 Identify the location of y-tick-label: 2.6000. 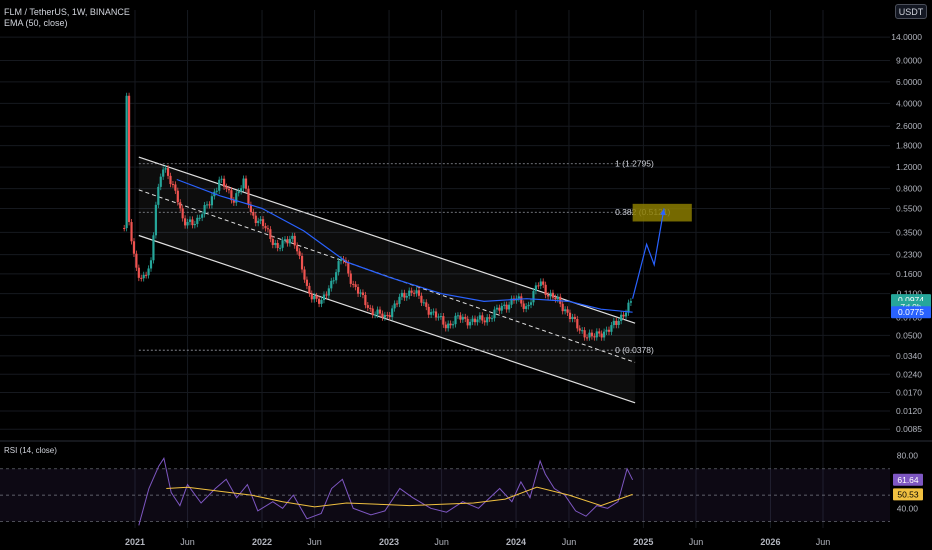
(909, 126).